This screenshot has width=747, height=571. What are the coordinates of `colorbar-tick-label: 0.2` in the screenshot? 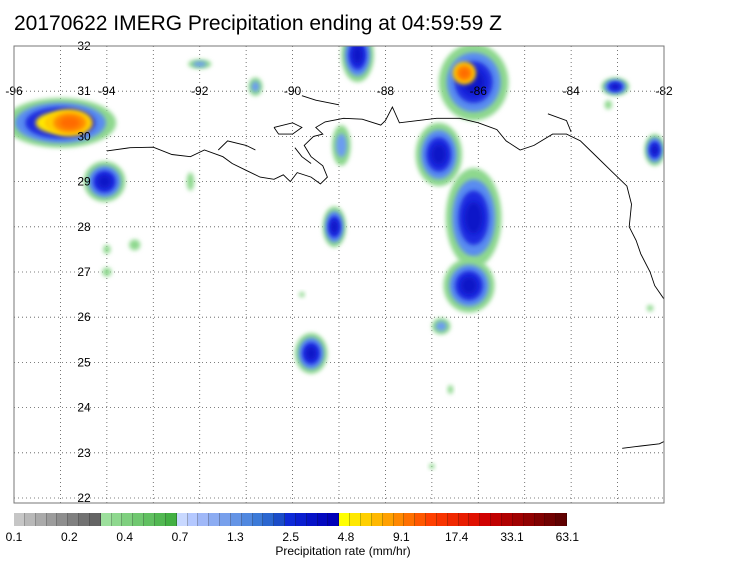 It's located at (69, 537).